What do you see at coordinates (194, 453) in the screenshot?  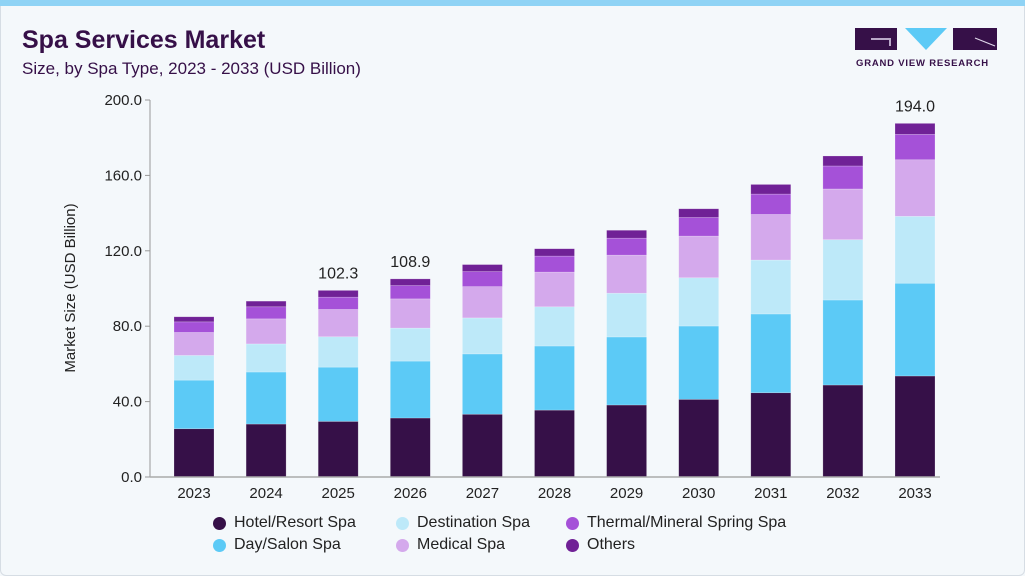 I see `bar-segment-hotel-resort-spa-2023` at bounding box center [194, 453].